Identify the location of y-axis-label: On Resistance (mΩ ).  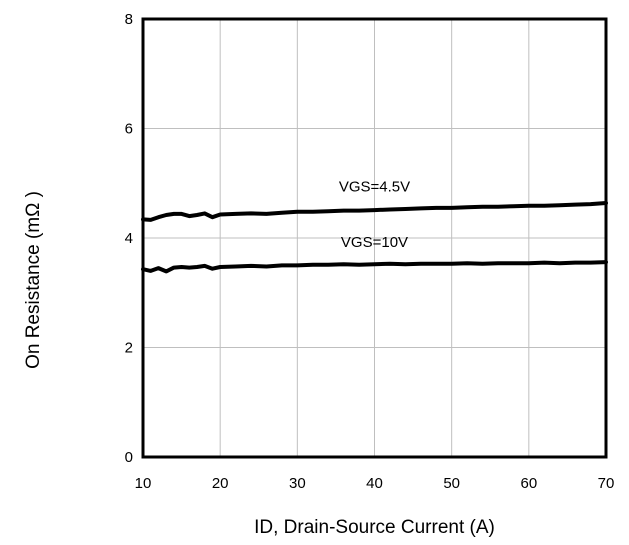
(33, 280).